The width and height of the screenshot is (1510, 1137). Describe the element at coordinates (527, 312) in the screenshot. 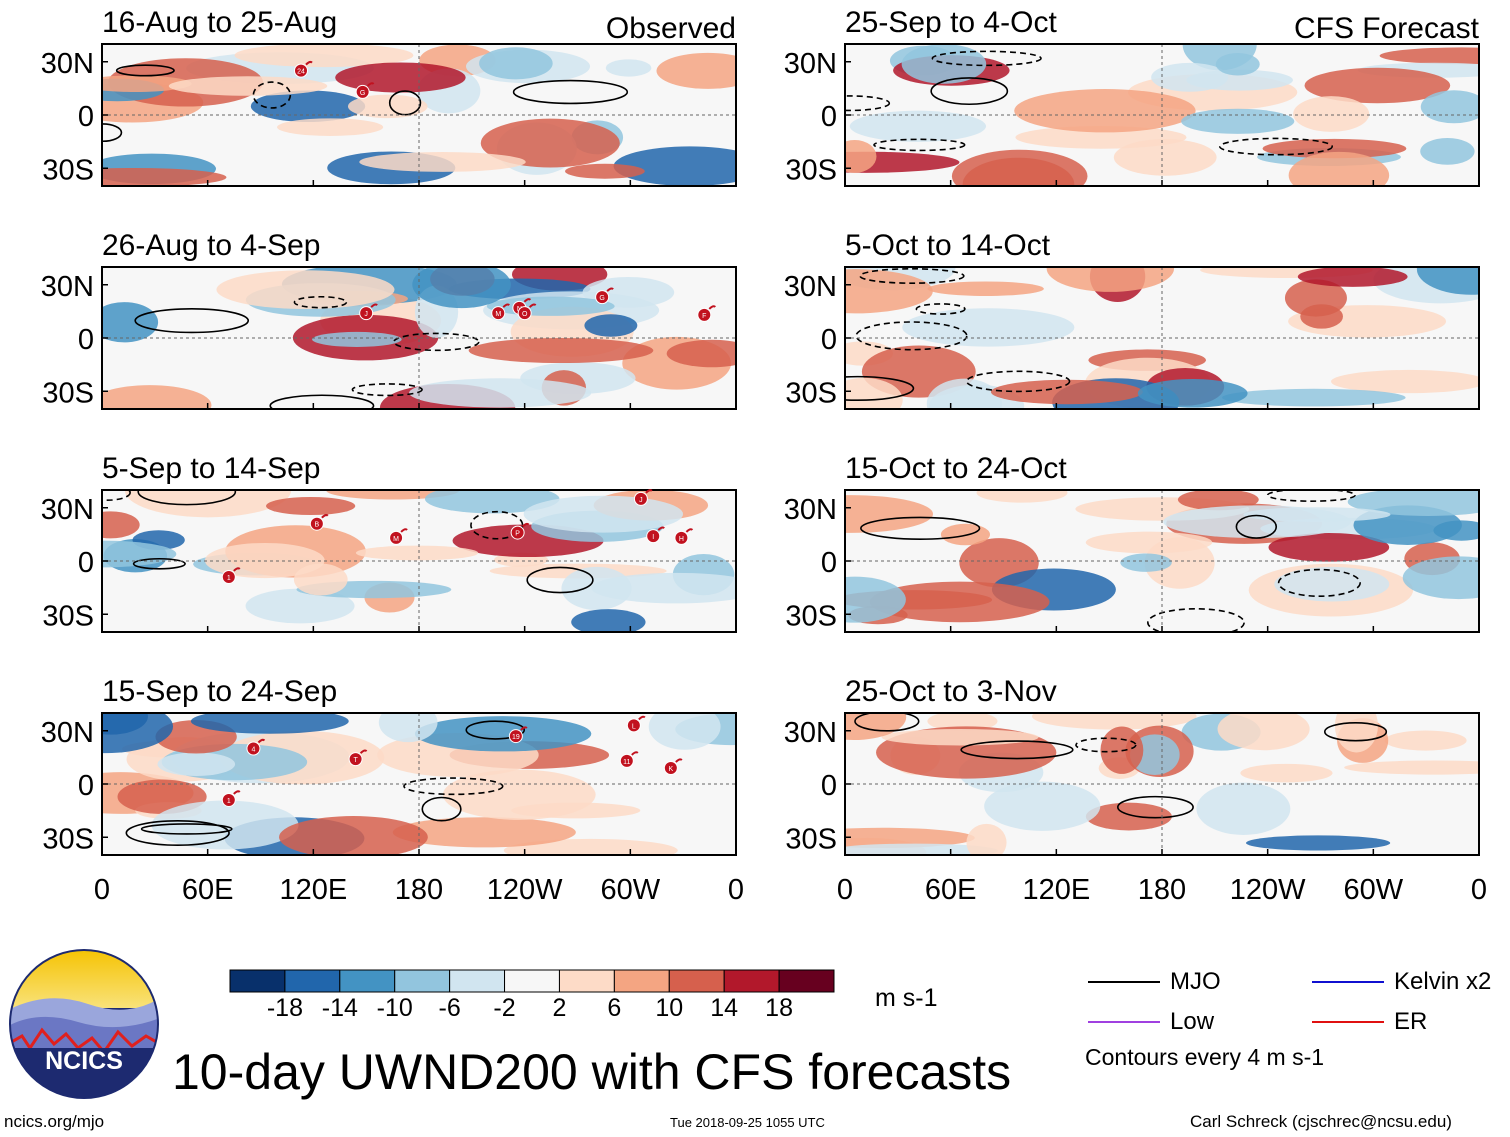

I see `storm-marker: O` at that location.